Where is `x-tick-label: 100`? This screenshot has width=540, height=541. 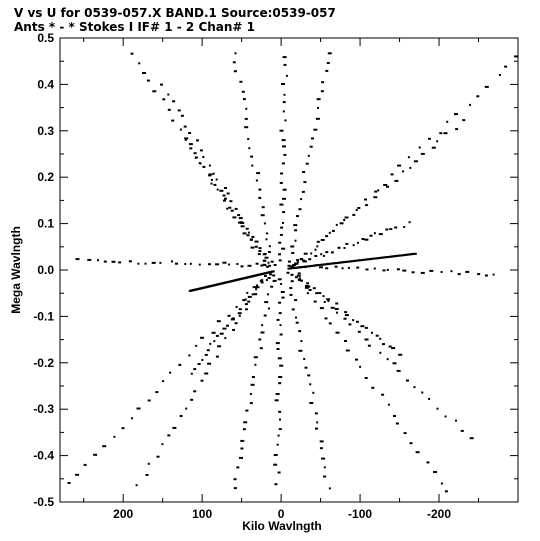
x-tick-label: 100 is located at coordinates (202, 514).